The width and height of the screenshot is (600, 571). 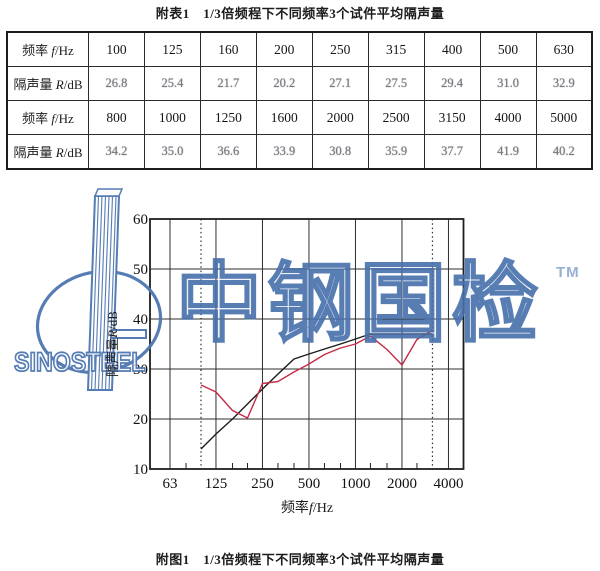 What do you see at coordinates (228, 117) in the screenshot?
I see `table-value-cell: 1250` at bounding box center [228, 117].